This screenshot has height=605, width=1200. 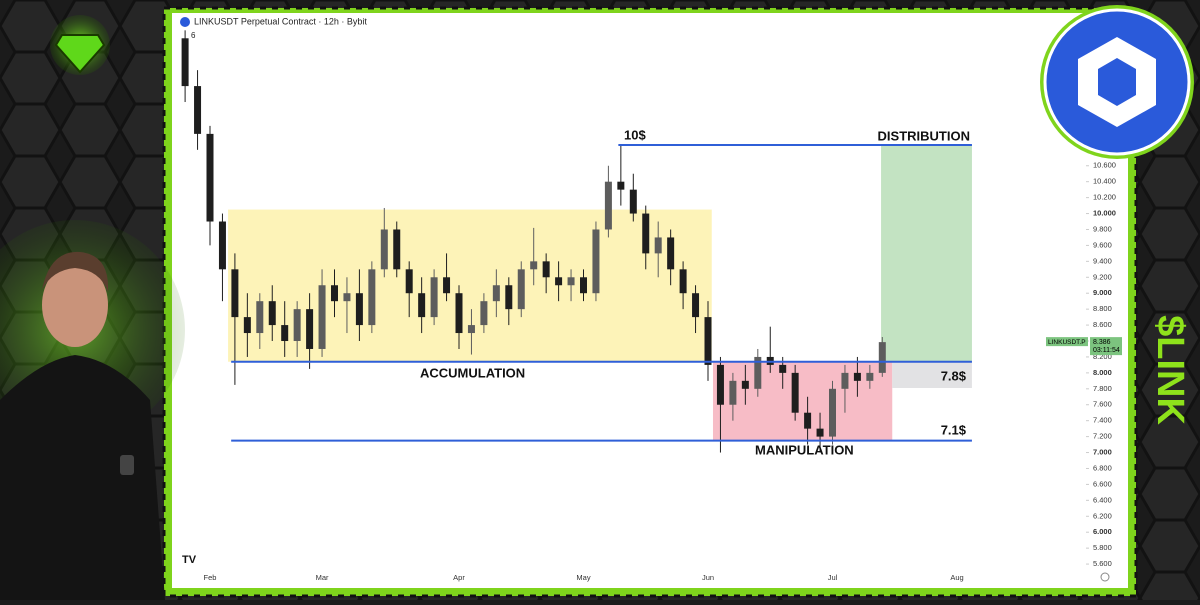 I want to click on x-tick-label: Apr, so click(x=459, y=577).